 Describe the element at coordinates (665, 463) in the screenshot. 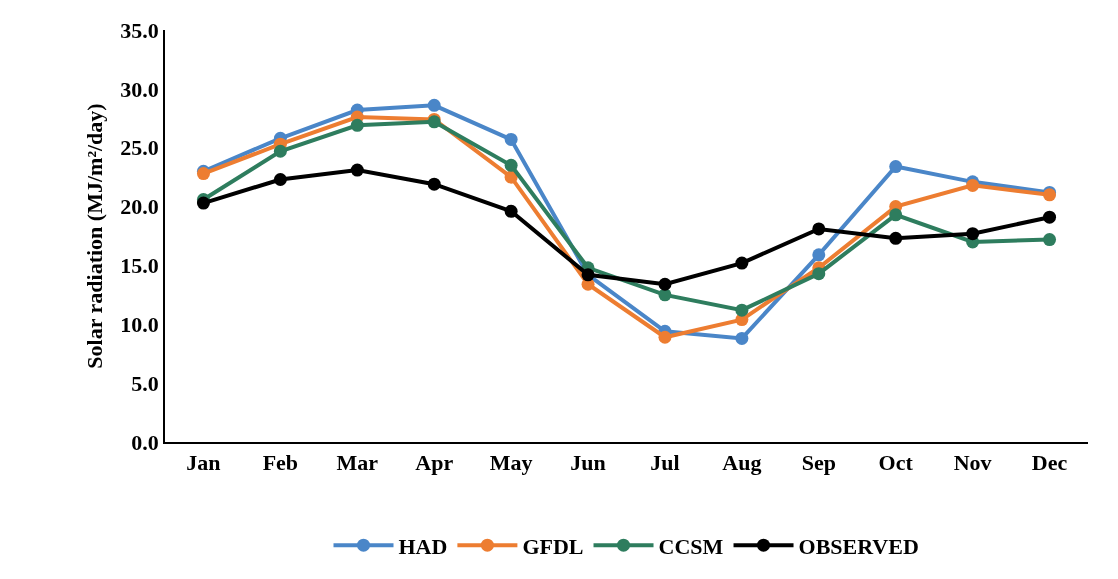

I see `x-tick-label: Jul` at that location.